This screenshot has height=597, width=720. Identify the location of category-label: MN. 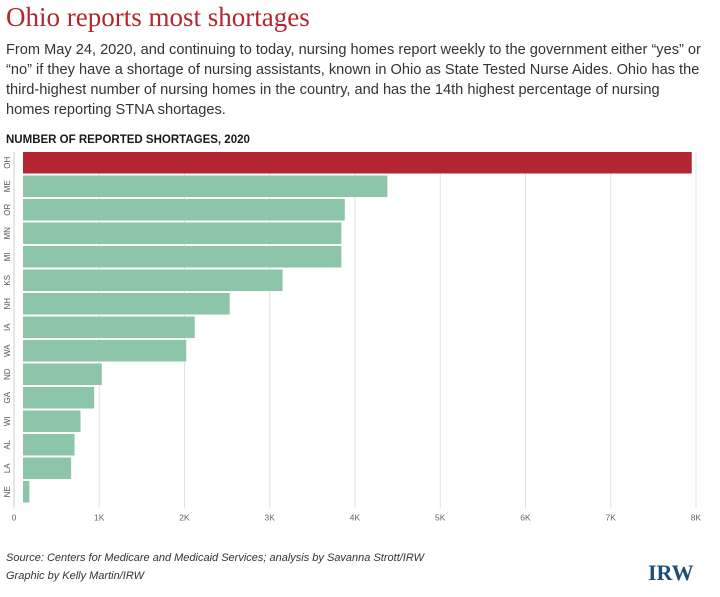
(7, 233).